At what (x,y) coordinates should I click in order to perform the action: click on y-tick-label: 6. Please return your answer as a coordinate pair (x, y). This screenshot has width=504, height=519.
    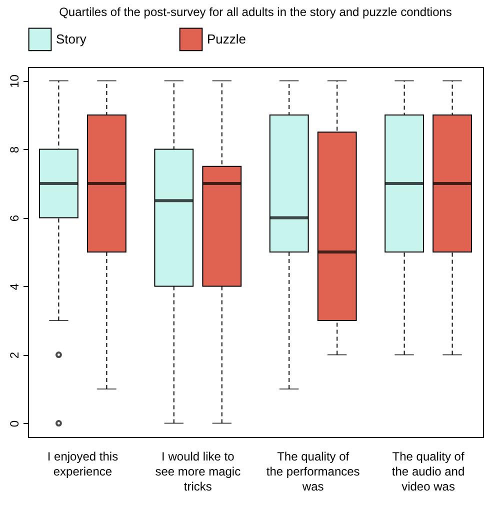
    Looking at the image, I should click on (15, 218).